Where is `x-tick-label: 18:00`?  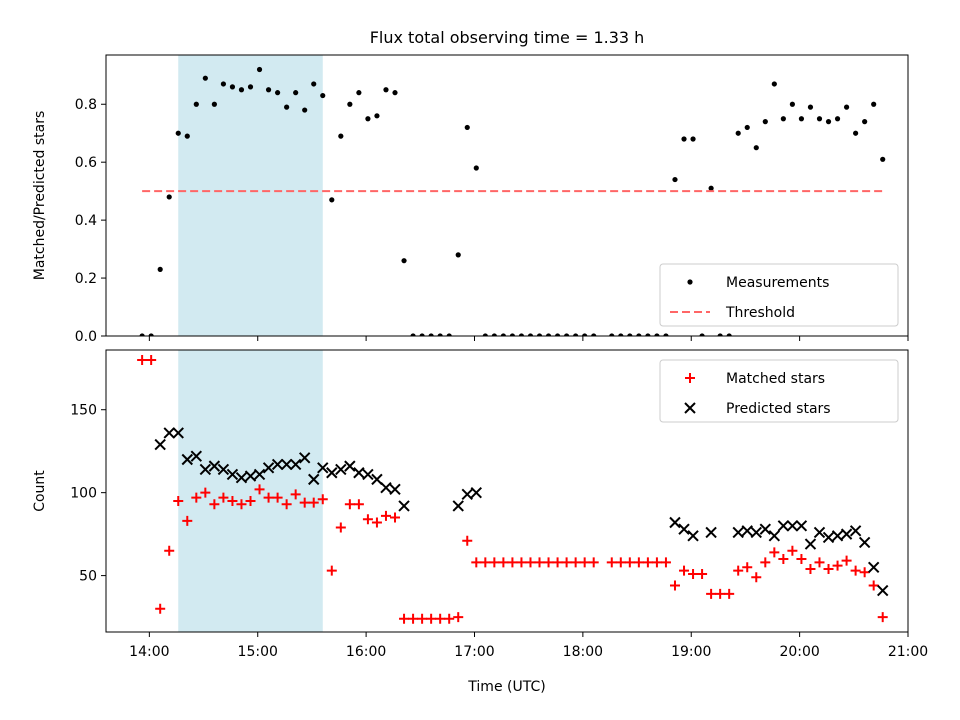 x-tick-label: 18:00 is located at coordinates (583, 652).